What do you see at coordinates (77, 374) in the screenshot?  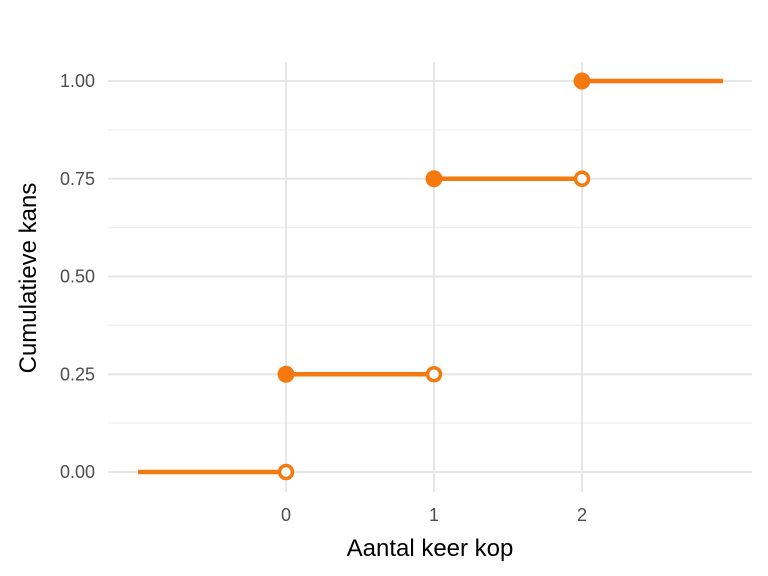 I see `y-tick-label-1: 0.25` at bounding box center [77, 374].